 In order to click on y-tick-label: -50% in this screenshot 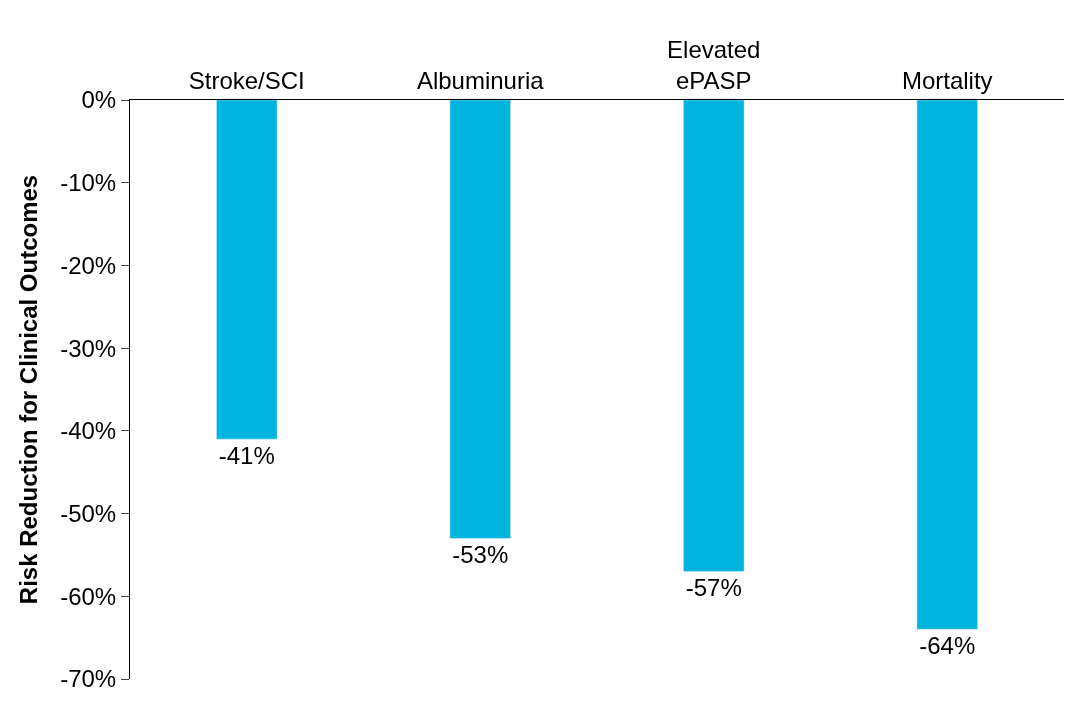, I will do `click(88, 513)`.